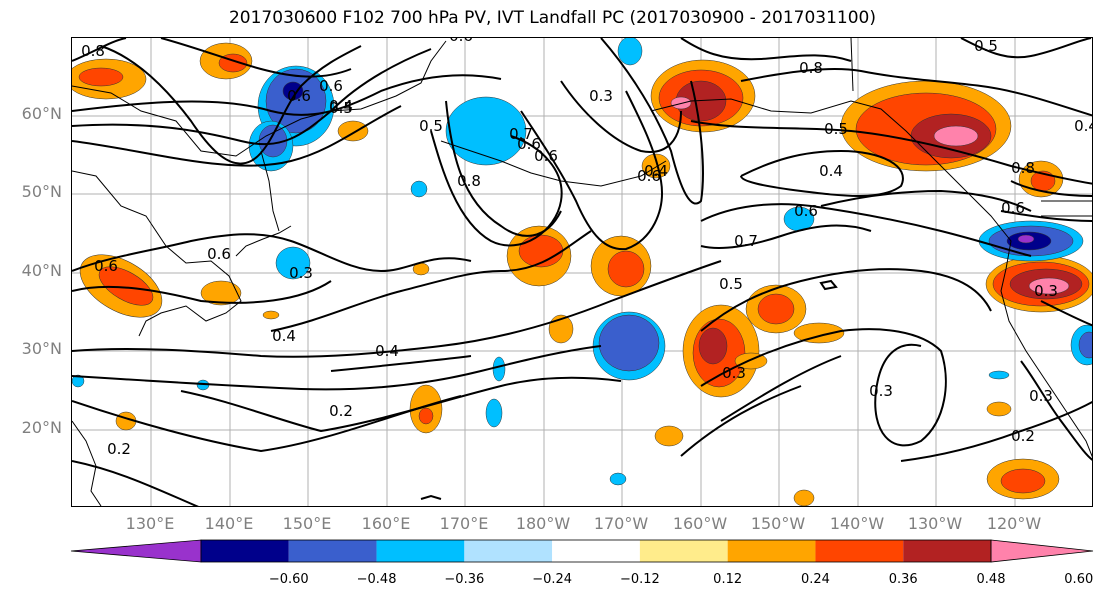 The height and width of the screenshot is (601, 1105). I want to click on colorbar-tick-label: 0.12, so click(728, 579).